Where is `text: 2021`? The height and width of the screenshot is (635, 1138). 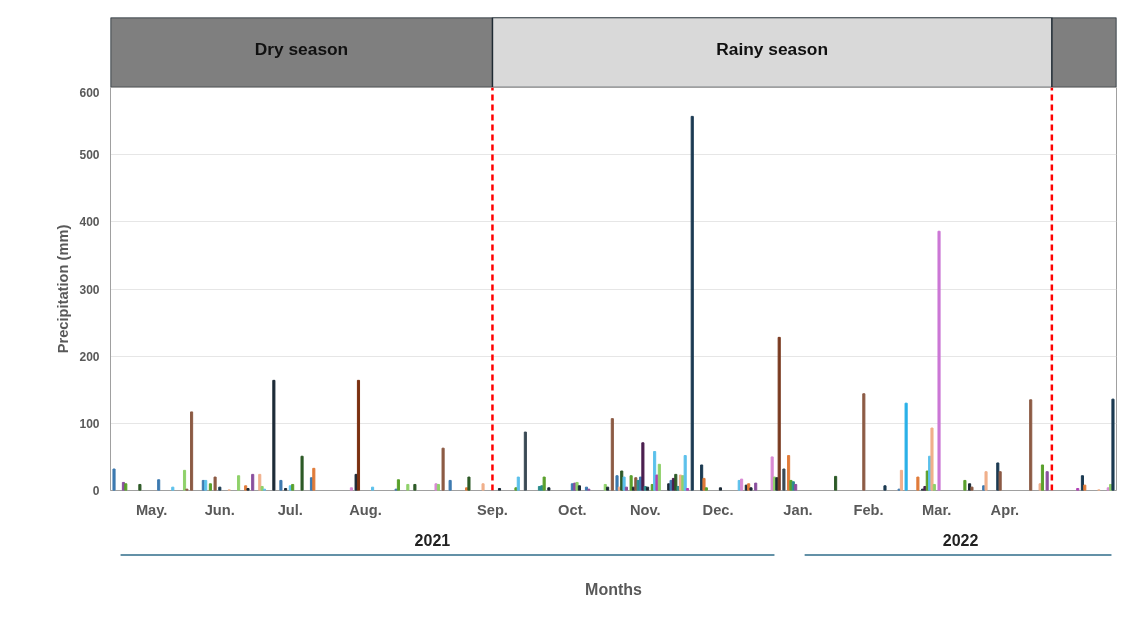
text: 2021 is located at coordinates (432, 541).